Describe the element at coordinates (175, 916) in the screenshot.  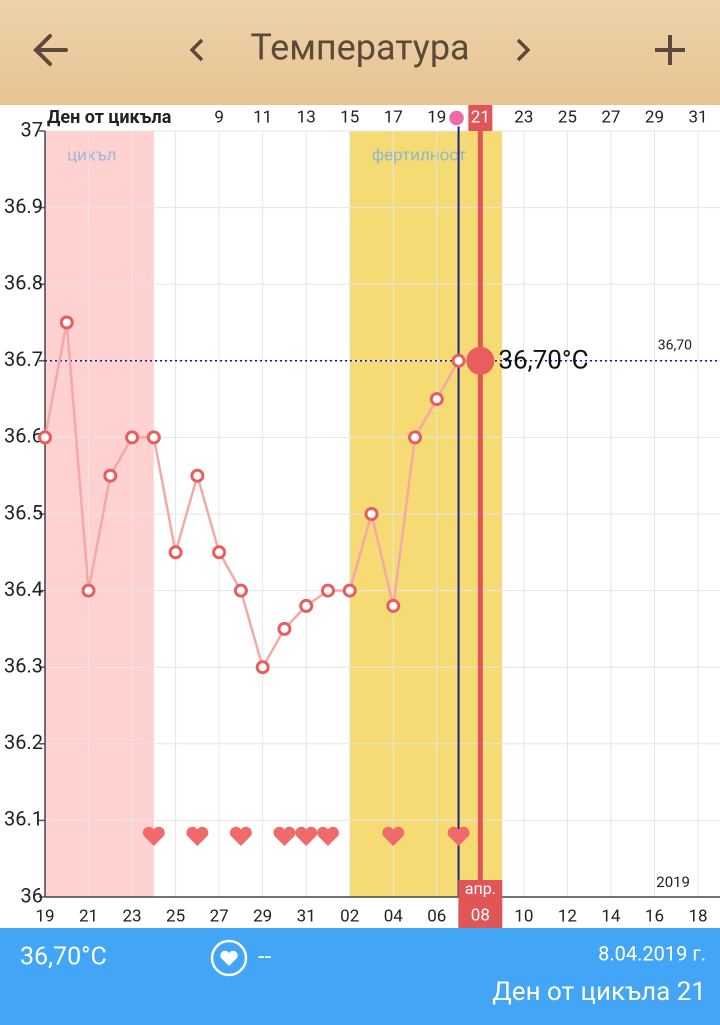
I see `x-tick-label: 25` at that location.